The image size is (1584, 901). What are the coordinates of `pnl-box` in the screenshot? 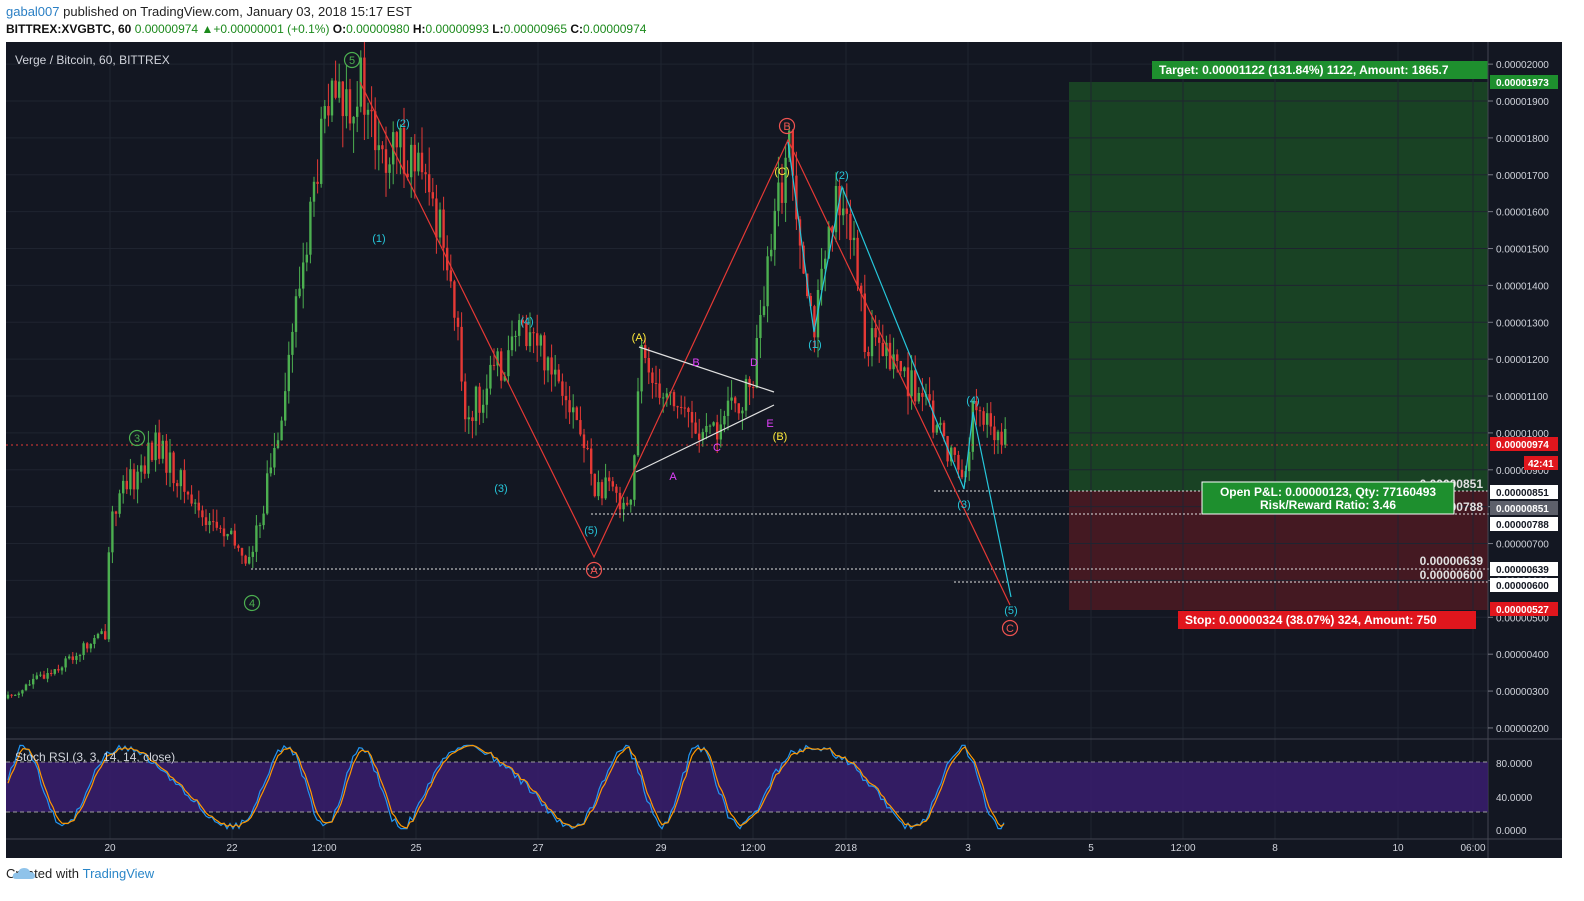 It's located at (1328, 498).